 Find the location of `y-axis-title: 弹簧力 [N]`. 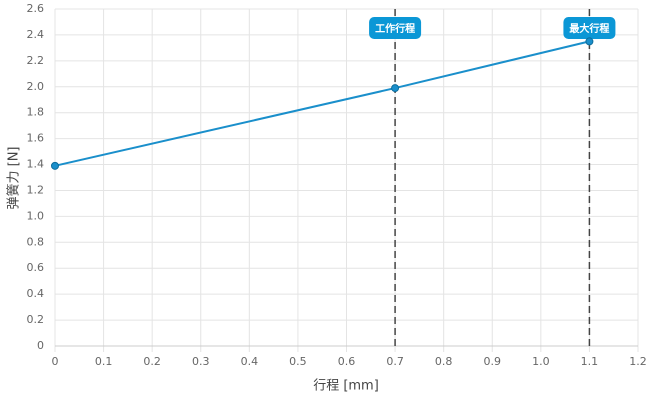

y-axis-title: 弹簧力 [N] is located at coordinates (14, 177).